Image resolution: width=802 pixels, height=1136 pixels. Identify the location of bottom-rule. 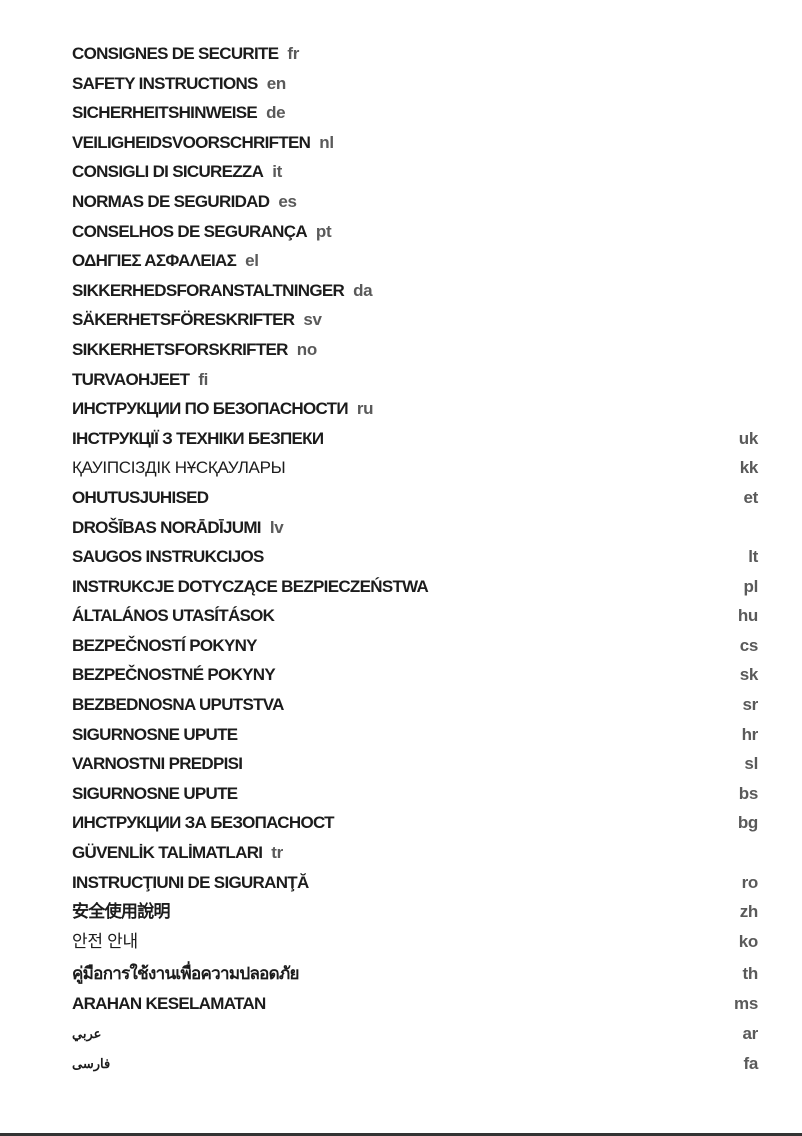
(401, 1134).